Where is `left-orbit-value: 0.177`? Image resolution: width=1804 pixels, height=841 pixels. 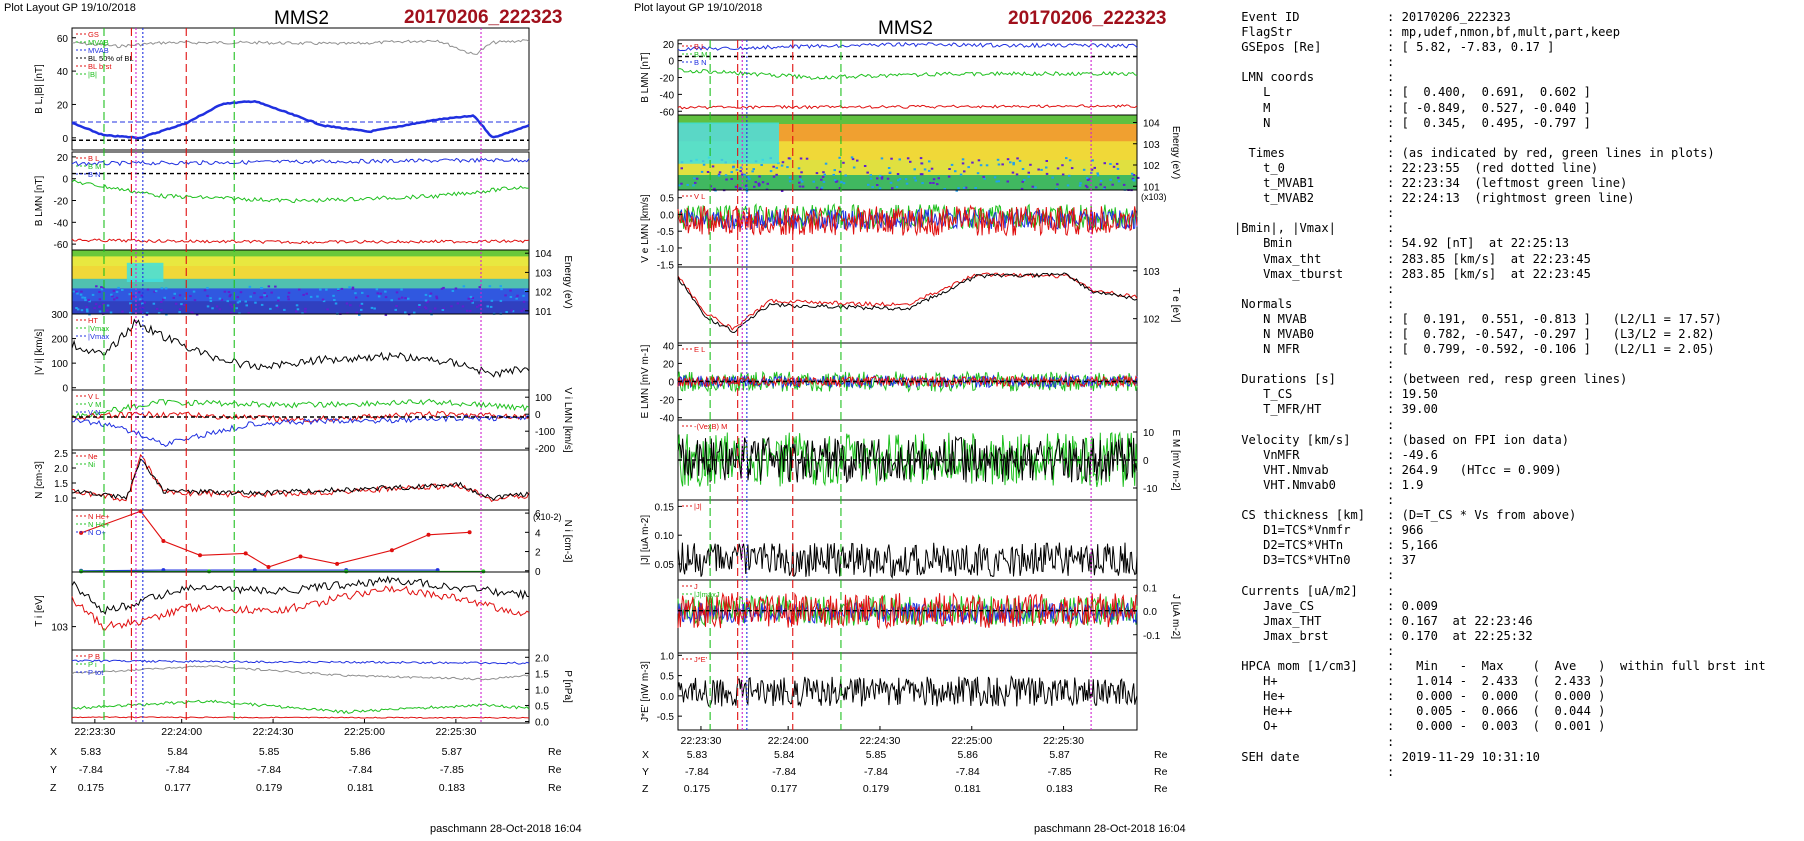
left-orbit-value: 0.177 is located at coordinates (178, 788).